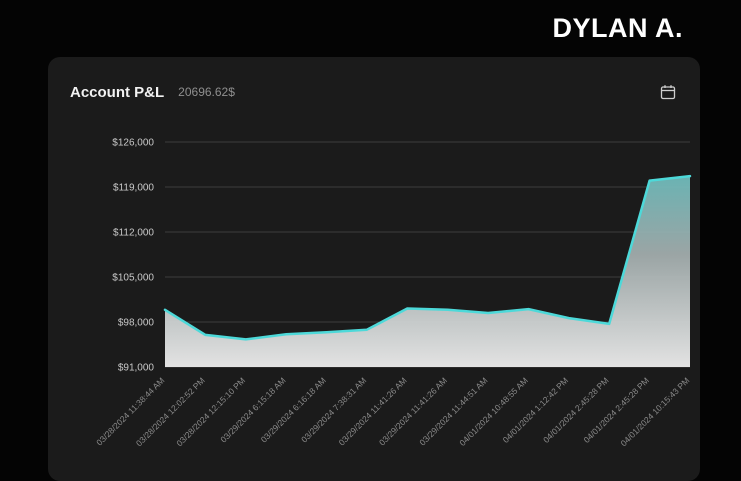 The height and width of the screenshot is (481, 741). I want to click on y-tick-label: $112,000, so click(133, 233).